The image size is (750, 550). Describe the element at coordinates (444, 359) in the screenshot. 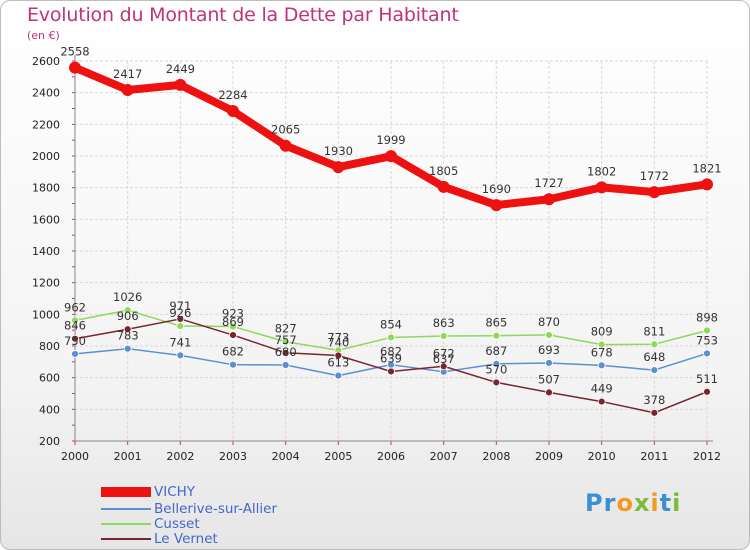

I see `data-label: 637` at that location.